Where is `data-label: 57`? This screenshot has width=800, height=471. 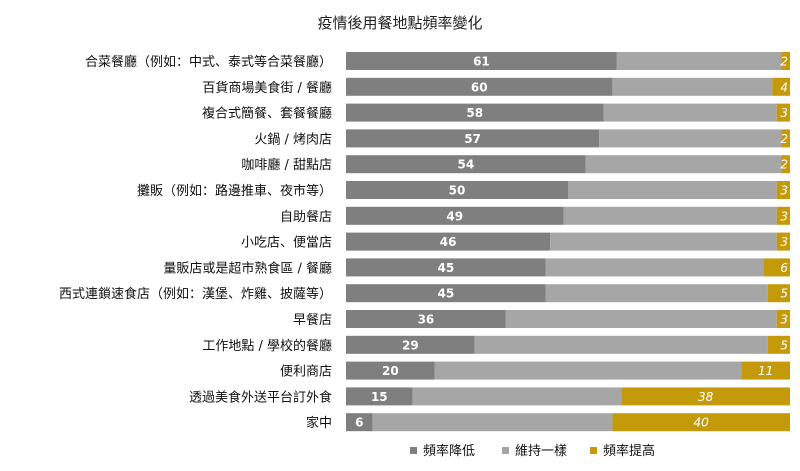 data-label: 57 is located at coordinates (472, 139).